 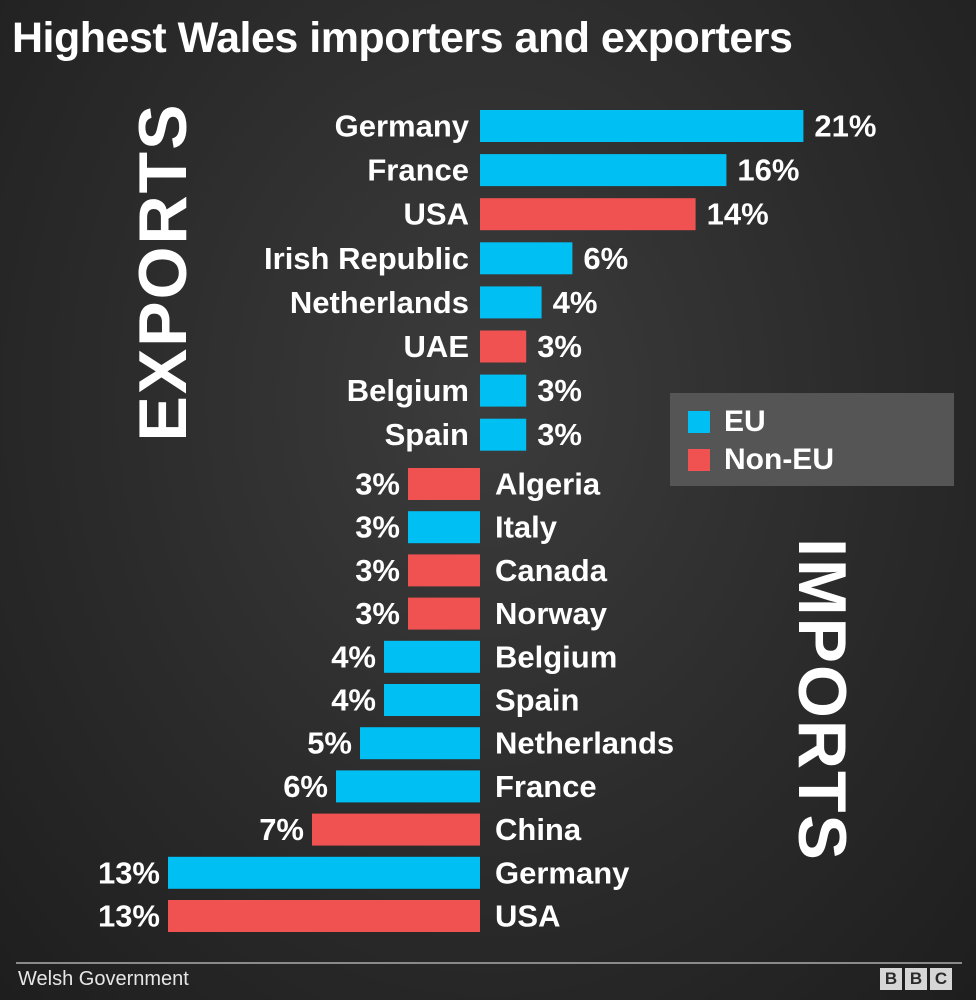 What do you see at coordinates (305, 786) in the screenshot?
I see `import-value-label: 6%` at bounding box center [305, 786].